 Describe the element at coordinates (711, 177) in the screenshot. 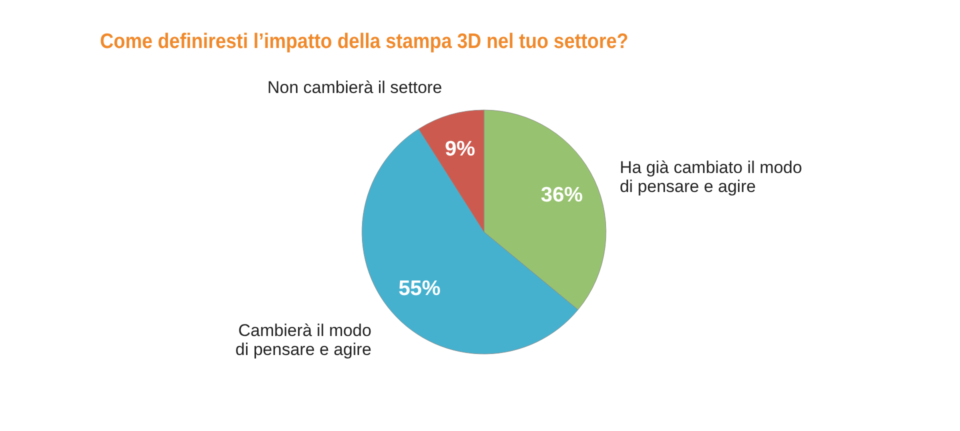

I see `slice-label: Ha già cambiato il modo di pensare e agire` at that location.